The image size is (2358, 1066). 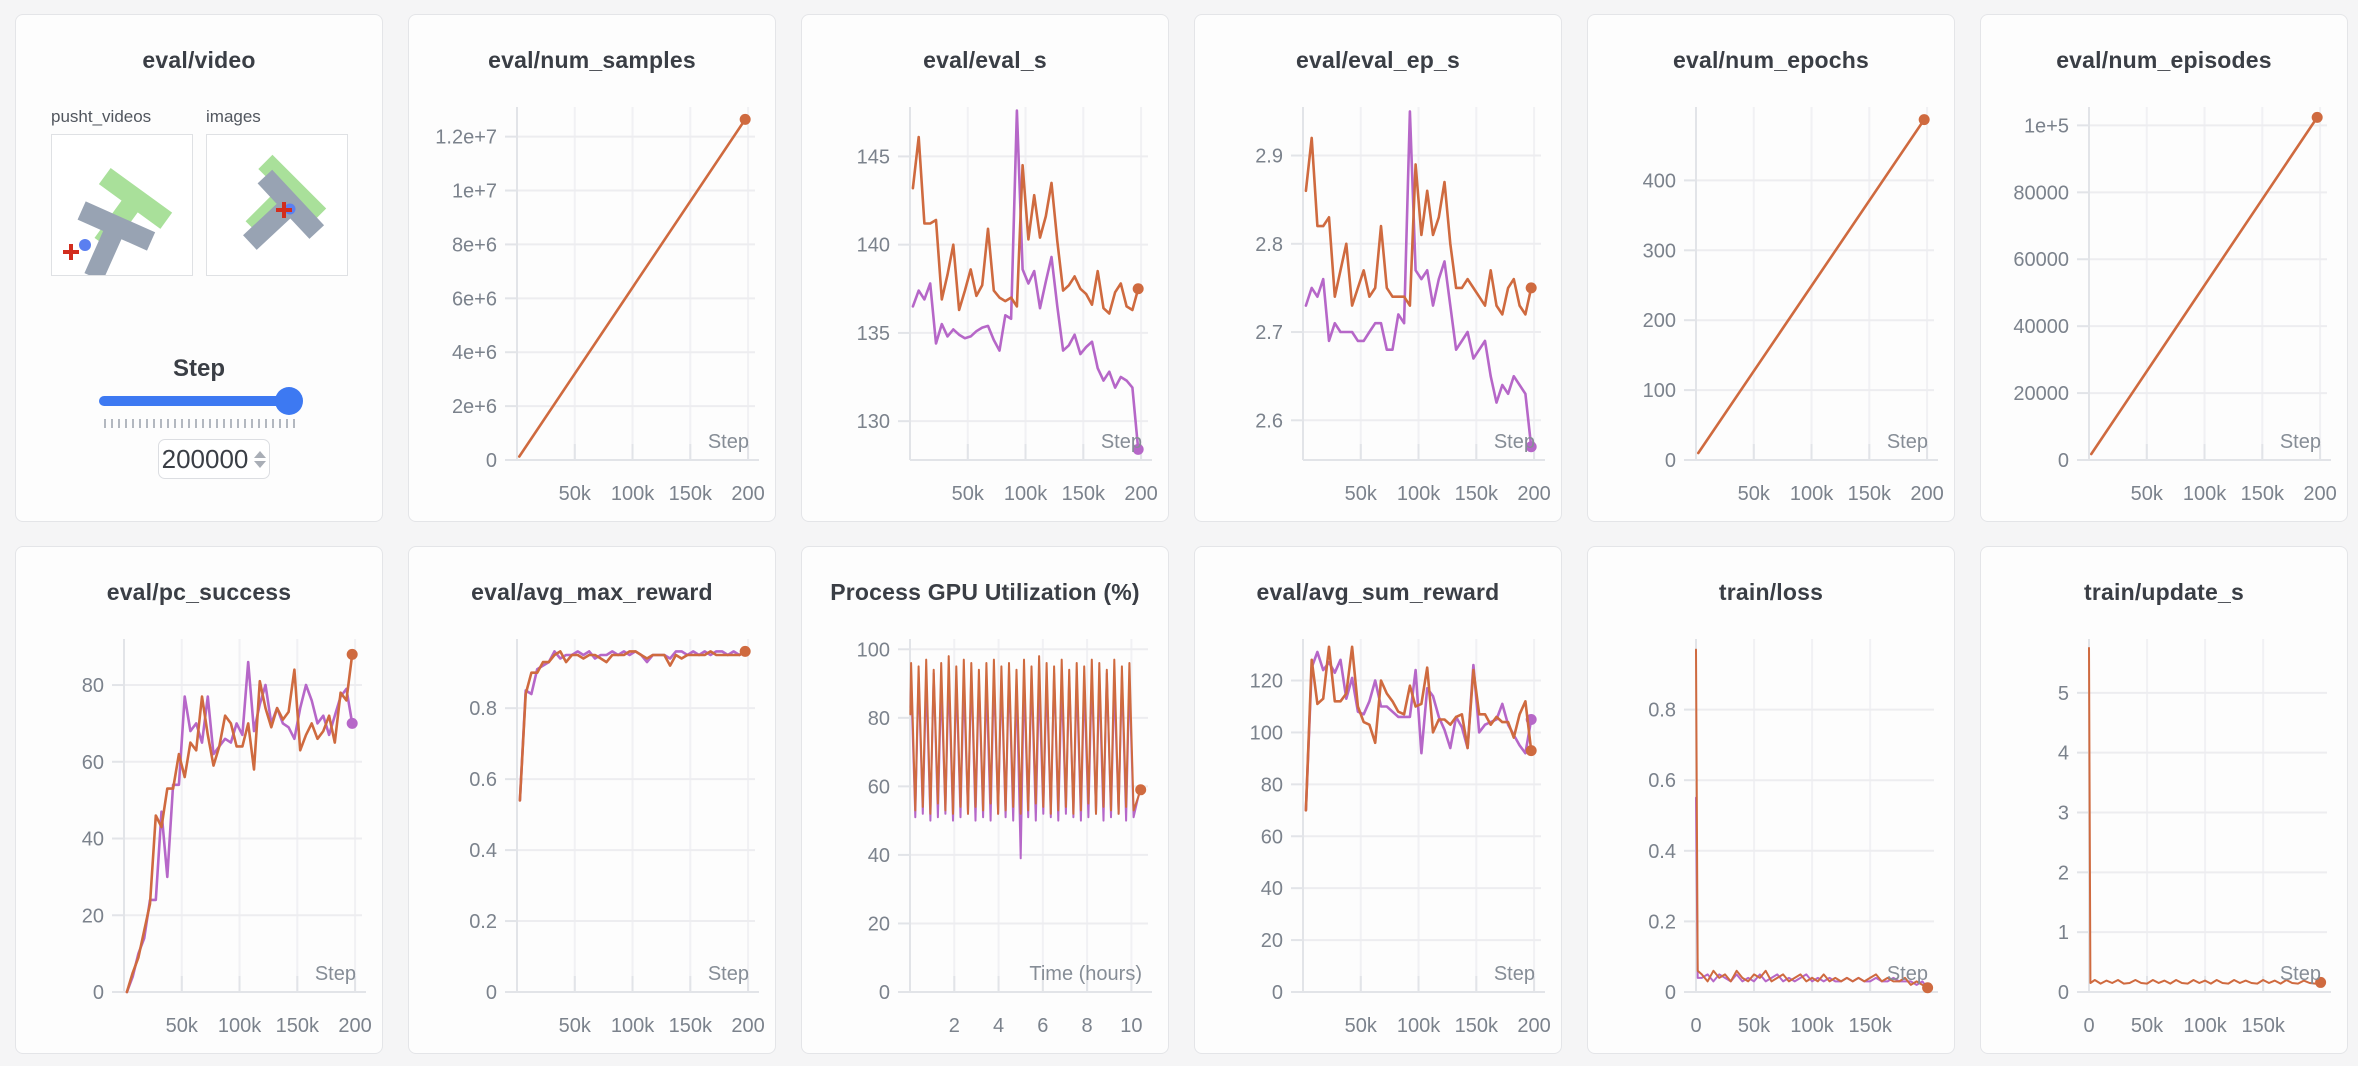 What do you see at coordinates (1042, 1026) in the screenshot?
I see `x-tick-label: 6` at bounding box center [1042, 1026].